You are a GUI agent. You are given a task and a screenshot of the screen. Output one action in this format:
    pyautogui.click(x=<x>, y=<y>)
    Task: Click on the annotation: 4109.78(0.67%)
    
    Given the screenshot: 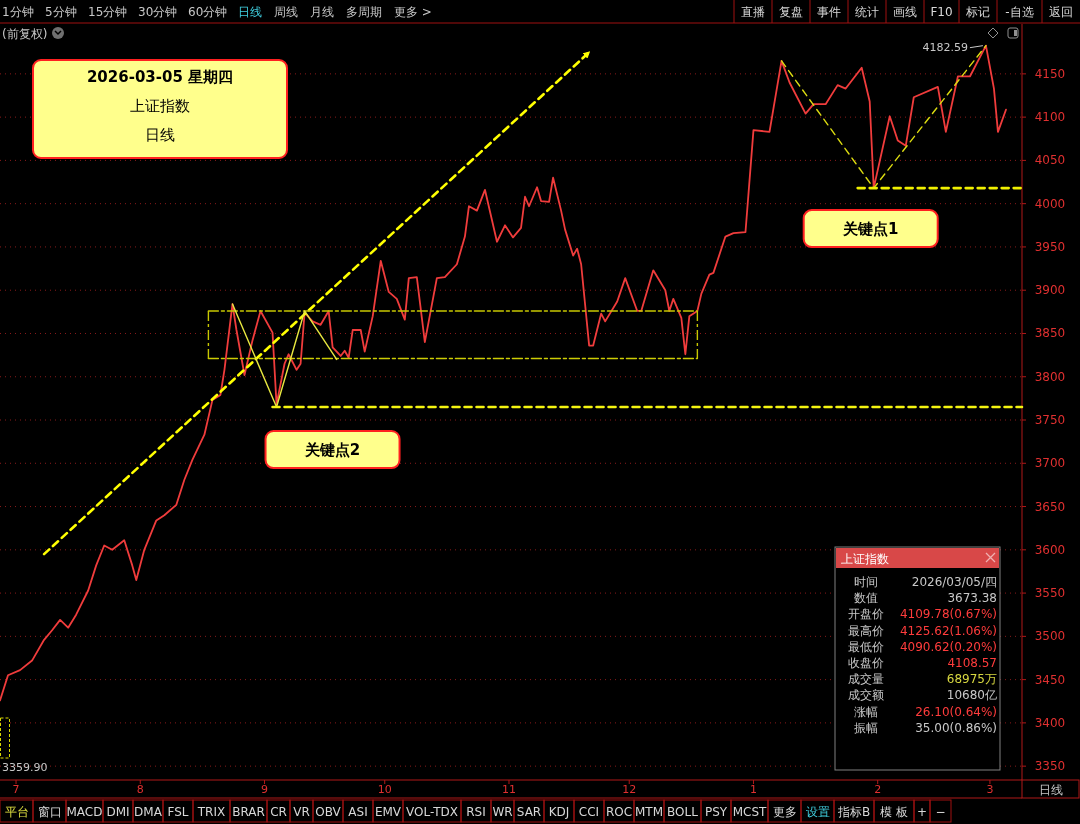 What is the action you would take?
    pyautogui.click(x=948, y=614)
    